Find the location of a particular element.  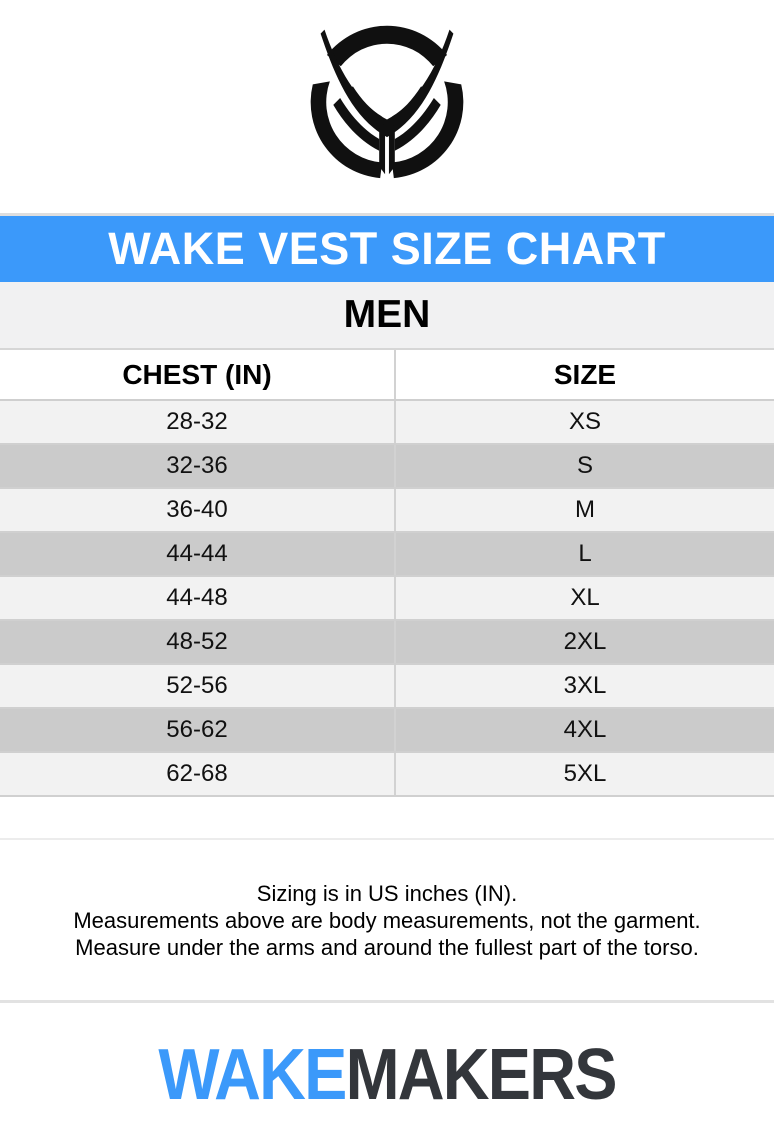

size-cell: M is located at coordinates (584, 510).